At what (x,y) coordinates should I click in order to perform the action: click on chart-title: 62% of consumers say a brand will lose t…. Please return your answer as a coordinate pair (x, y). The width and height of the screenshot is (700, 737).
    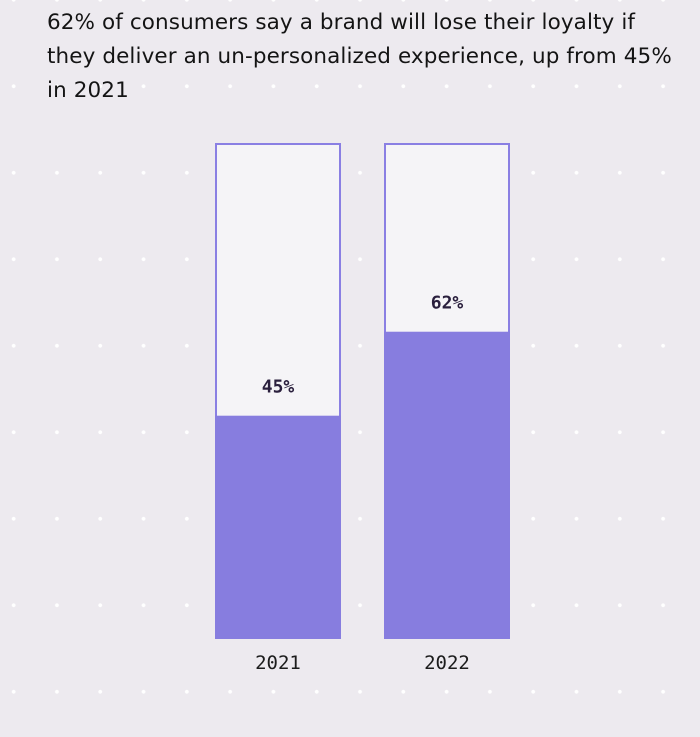
    Looking at the image, I should click on (359, 56).